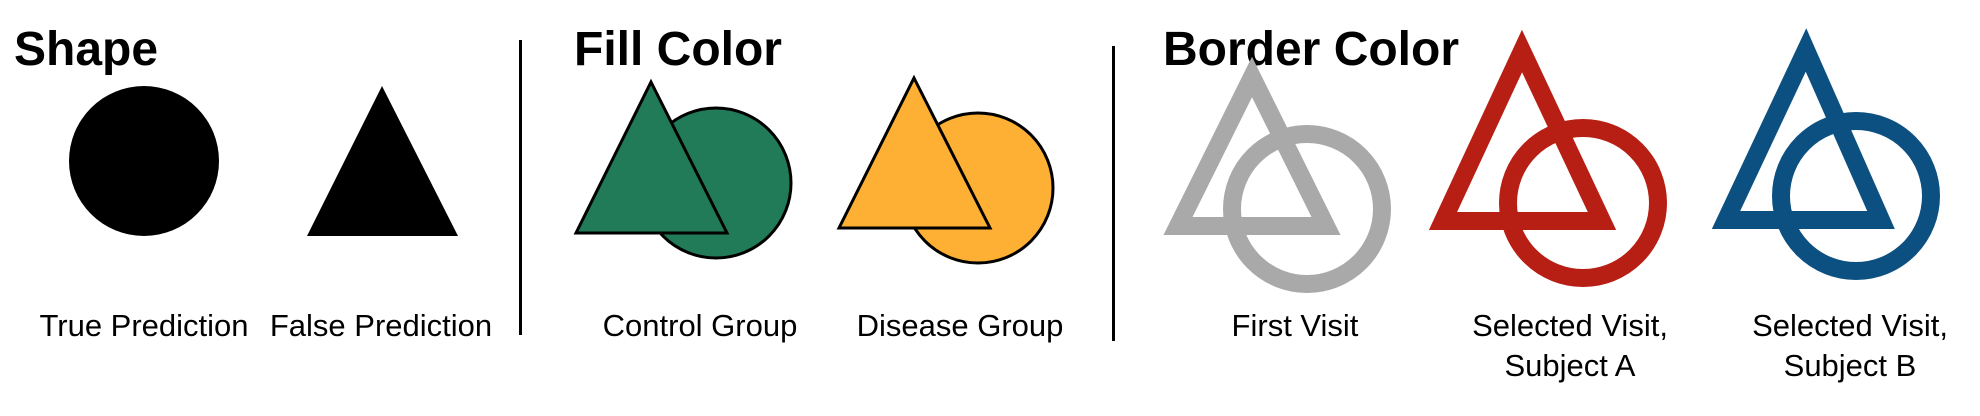 The image size is (1980, 416). Describe the element at coordinates (1547, 158) in the screenshot. I see `subject-a-icon` at that location.